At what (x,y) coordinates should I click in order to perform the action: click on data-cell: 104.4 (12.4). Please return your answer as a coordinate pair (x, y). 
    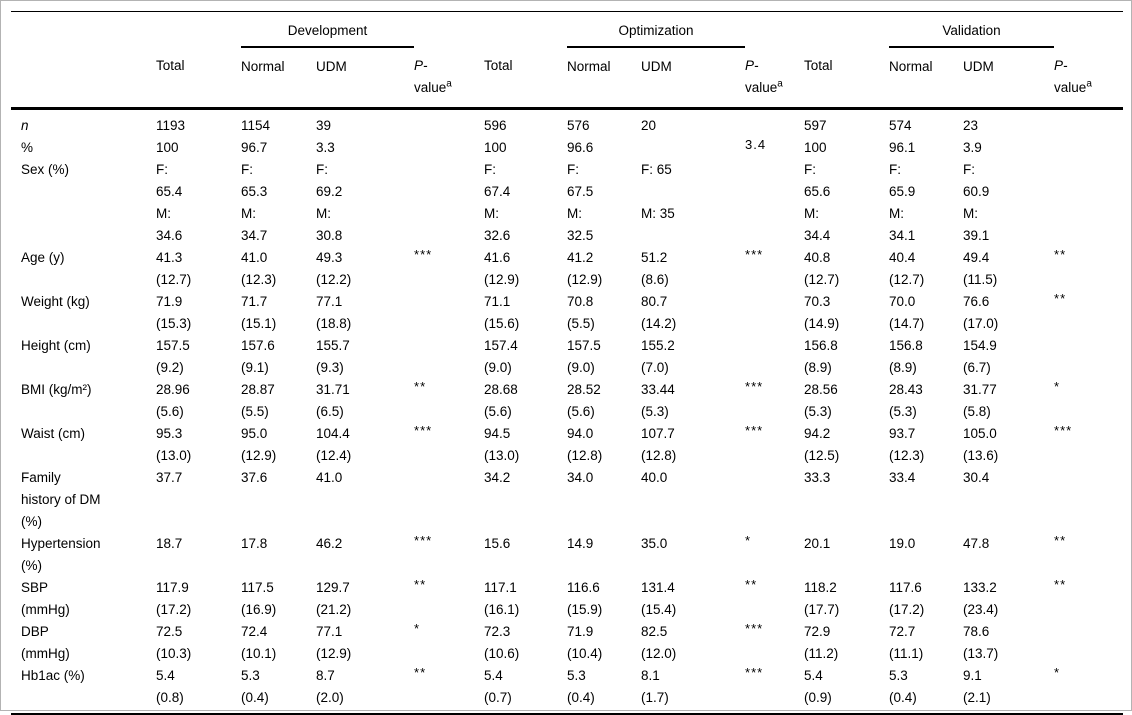
    Looking at the image, I should click on (334, 444).